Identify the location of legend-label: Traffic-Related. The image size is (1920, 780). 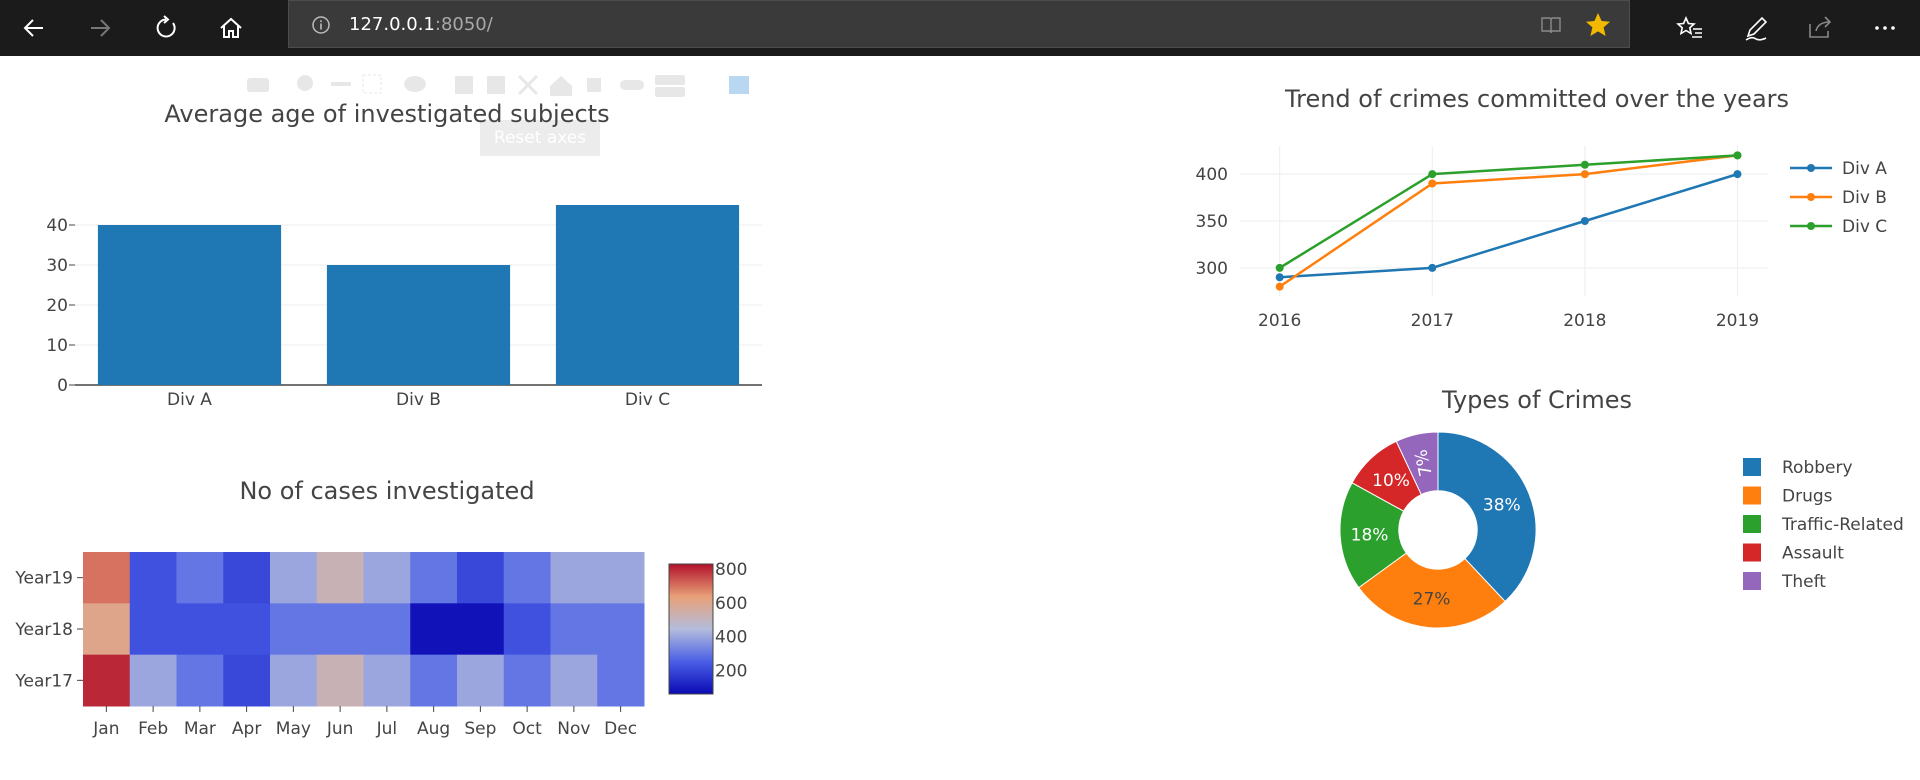
(1842, 525).